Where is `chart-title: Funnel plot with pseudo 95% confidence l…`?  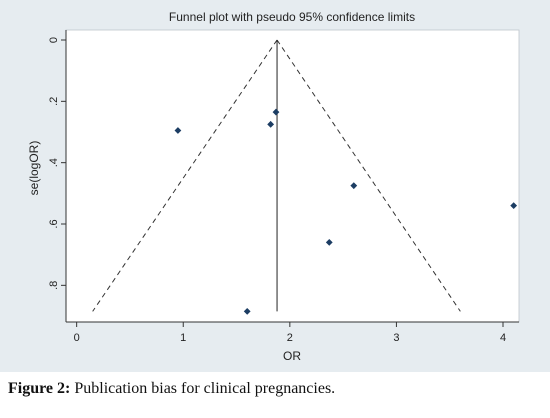
chart-title: Funnel plot with pseudo 95% confidence l… is located at coordinates (292, 17).